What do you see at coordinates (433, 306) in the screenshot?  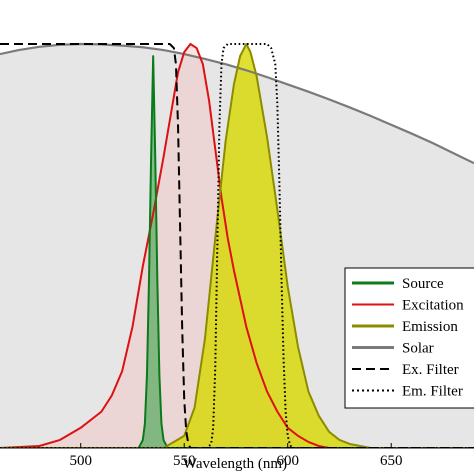 I see `legend-label-excitation: Excitation` at bounding box center [433, 306].